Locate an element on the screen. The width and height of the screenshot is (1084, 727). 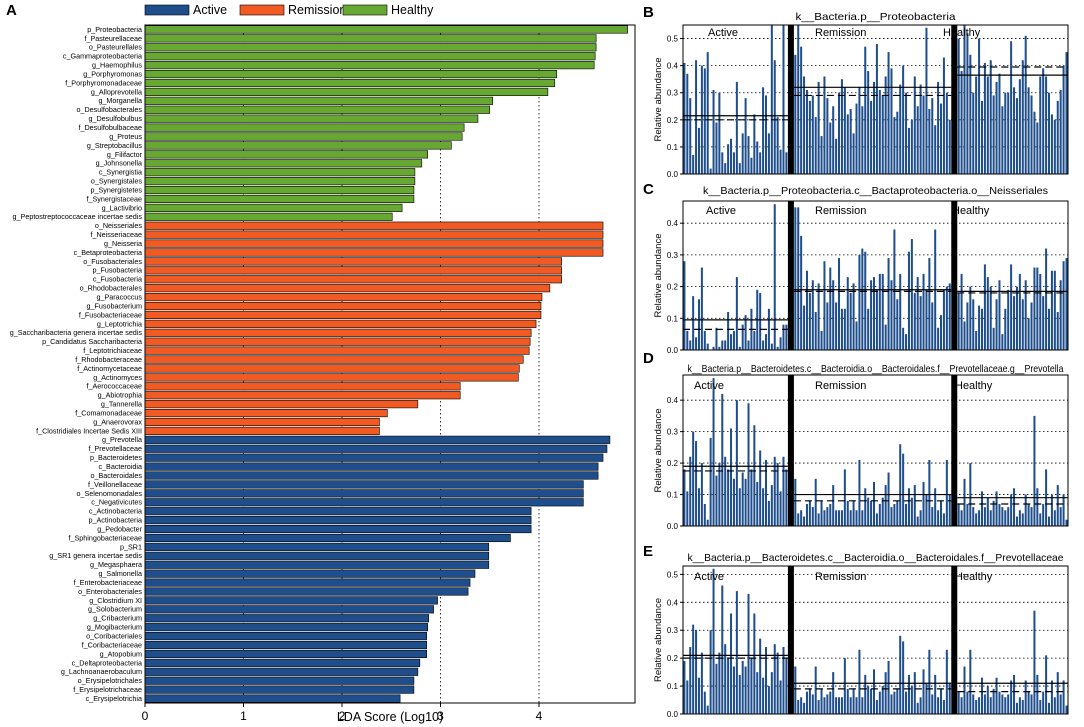
panel-c-axes-frame is located at coordinates (875, 275).